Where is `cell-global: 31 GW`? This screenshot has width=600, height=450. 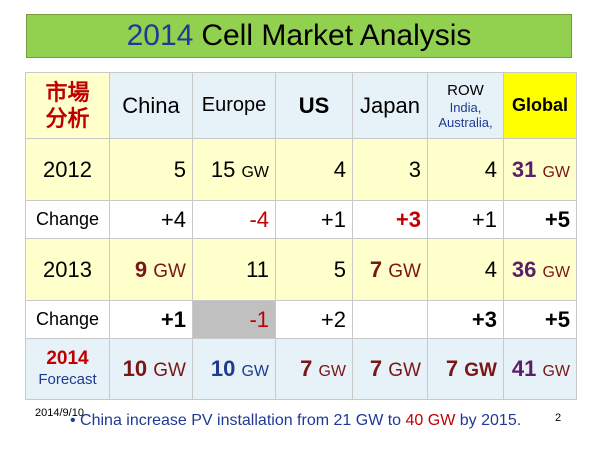 cell-global: 31 GW is located at coordinates (540, 169).